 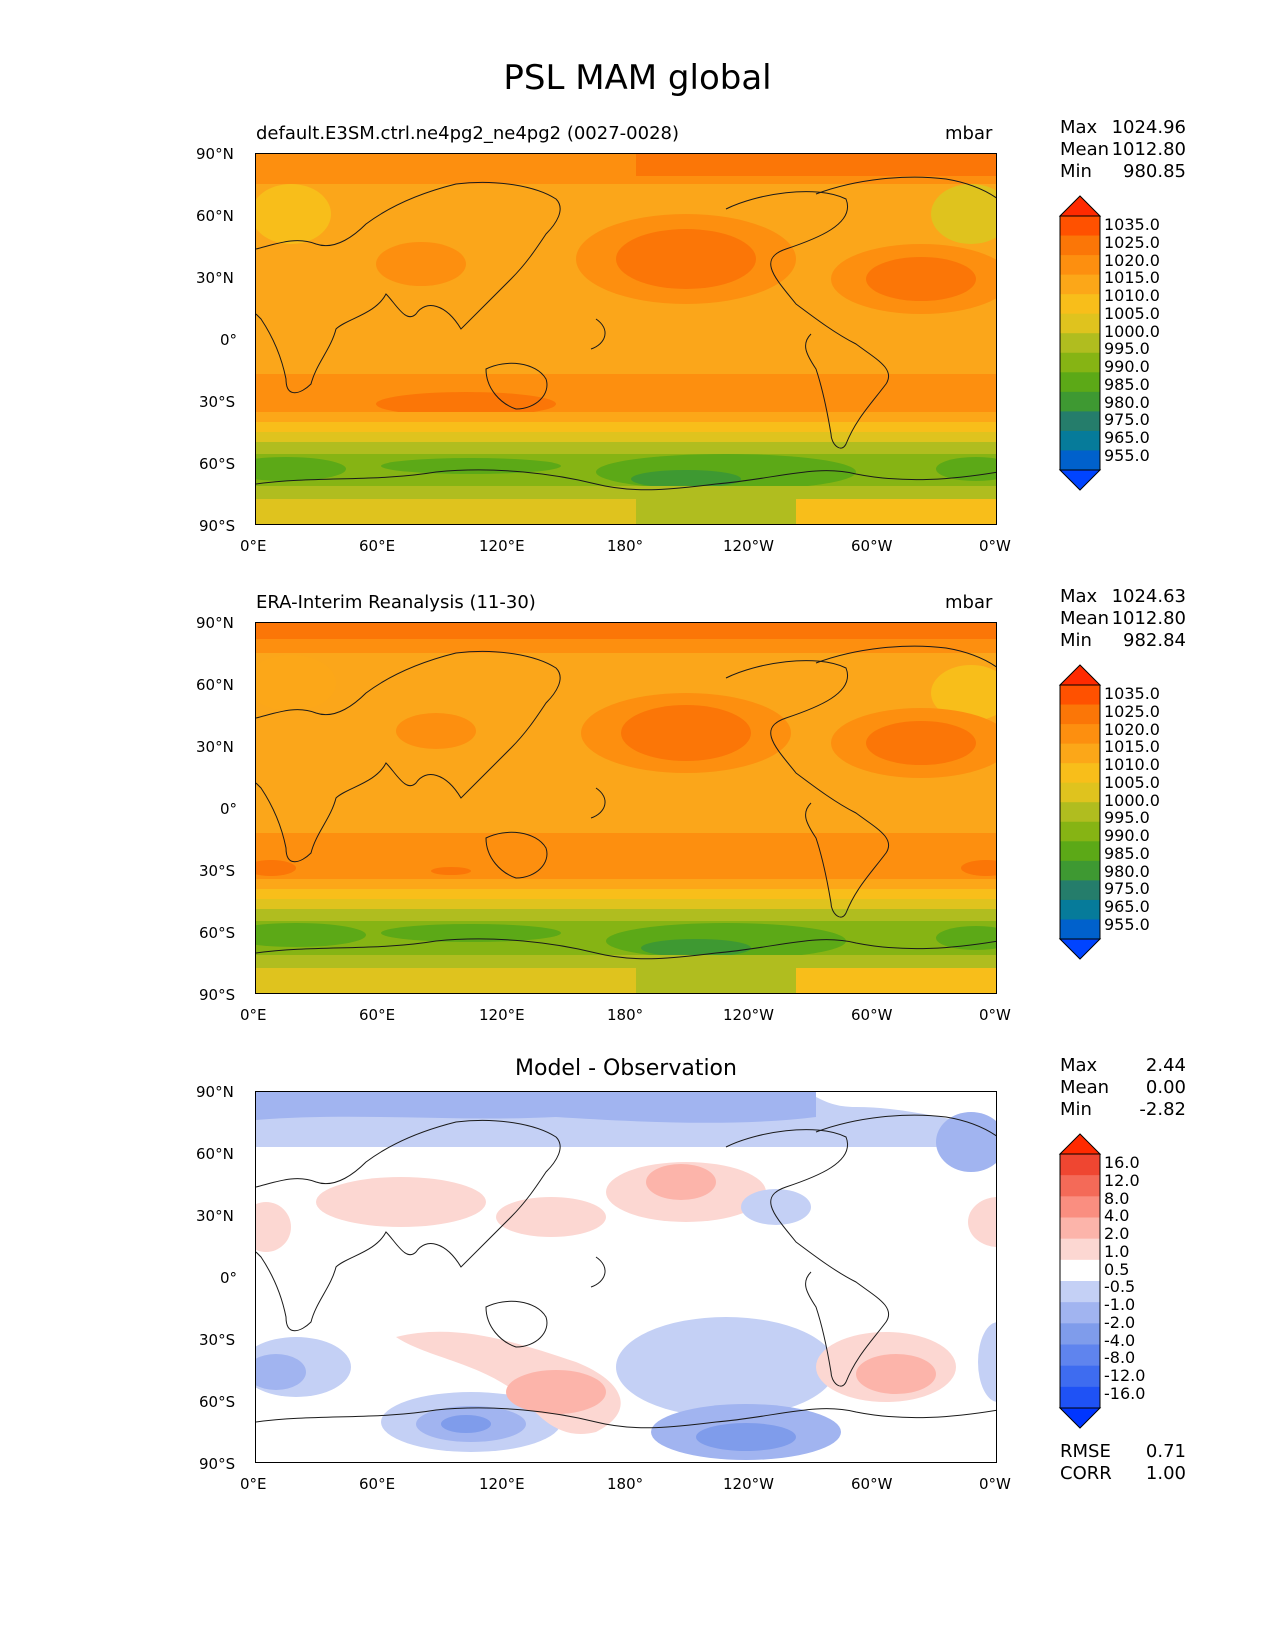 What do you see at coordinates (1127, 871) in the screenshot?
I see `colorbar-tick-label: 980.0` at bounding box center [1127, 871].